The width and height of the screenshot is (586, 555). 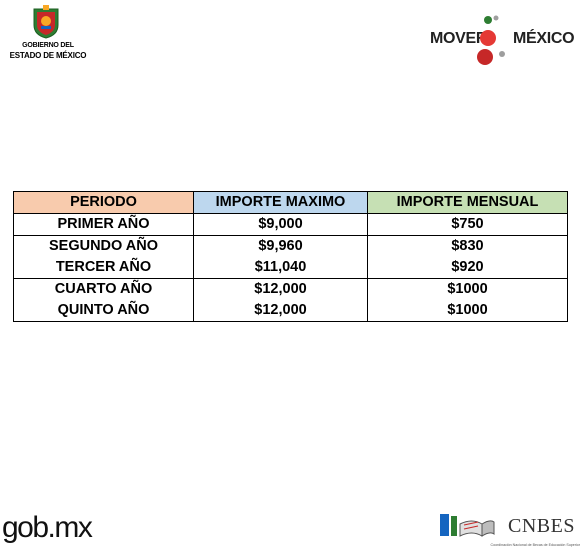 I want to click on mover-word: MOVER, so click(x=459, y=38).